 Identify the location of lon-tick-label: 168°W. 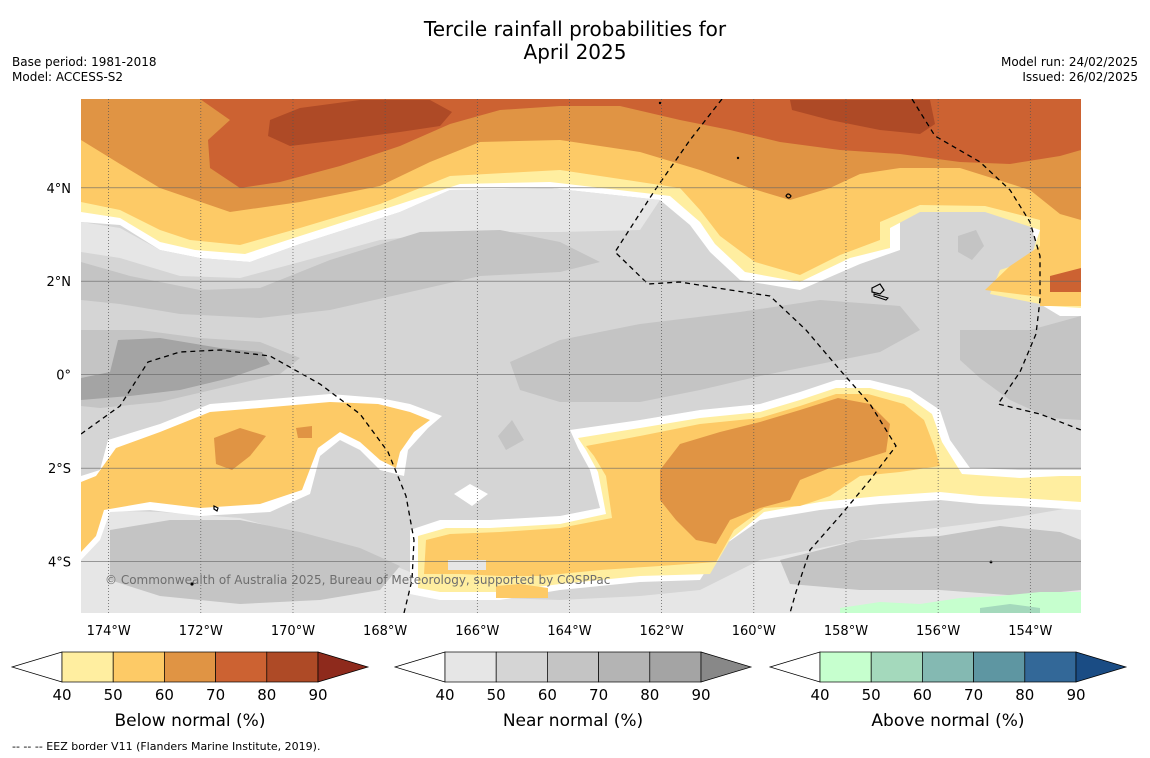
(385, 631).